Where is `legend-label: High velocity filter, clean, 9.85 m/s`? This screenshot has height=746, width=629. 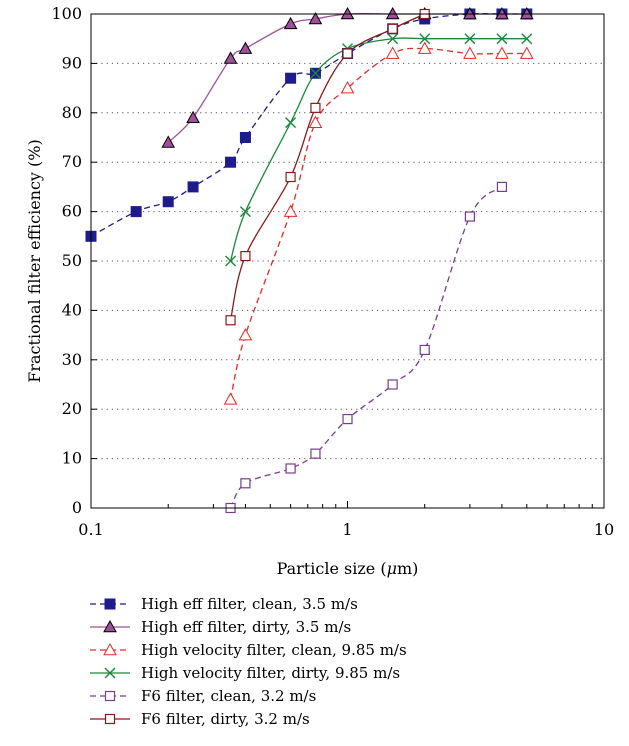 legend-label: High velocity filter, clean, 9.85 m/s is located at coordinates (274, 650).